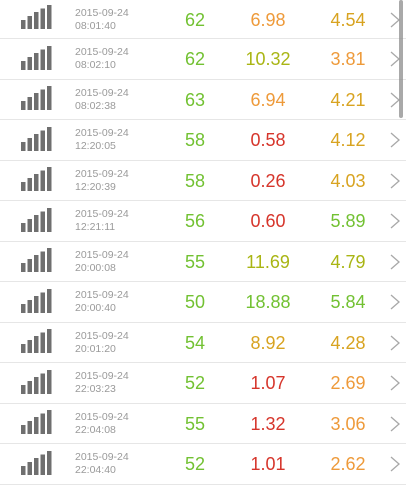 The height and width of the screenshot is (500, 406). Describe the element at coordinates (95, 267) in the screenshot. I see `timestamp-time: 20:00:08` at that location.